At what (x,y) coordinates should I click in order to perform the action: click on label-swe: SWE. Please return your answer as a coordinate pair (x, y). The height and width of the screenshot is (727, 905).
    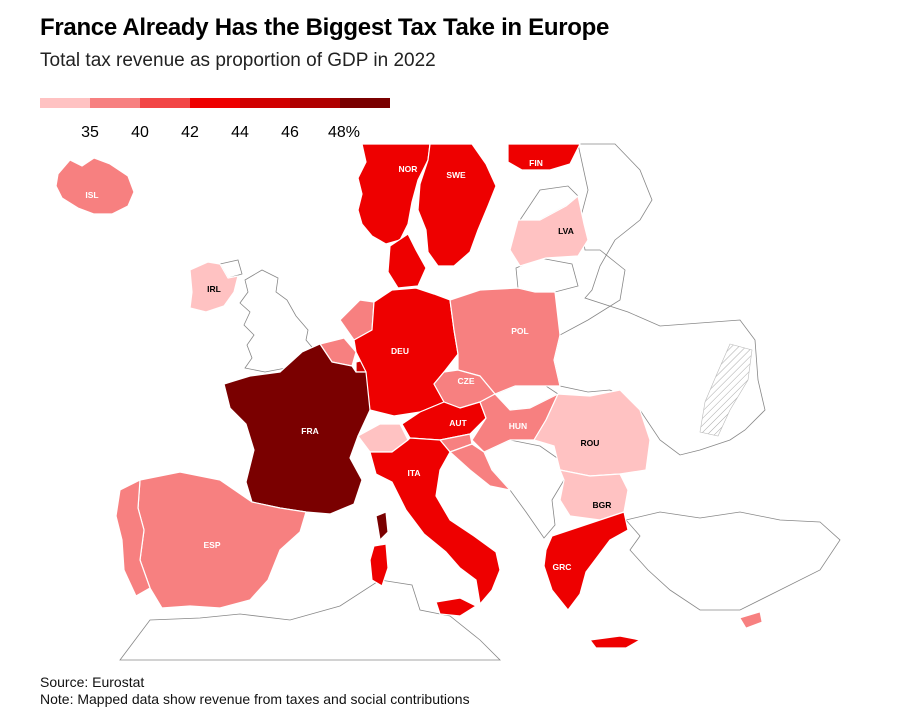
    Looking at the image, I should click on (456, 175).